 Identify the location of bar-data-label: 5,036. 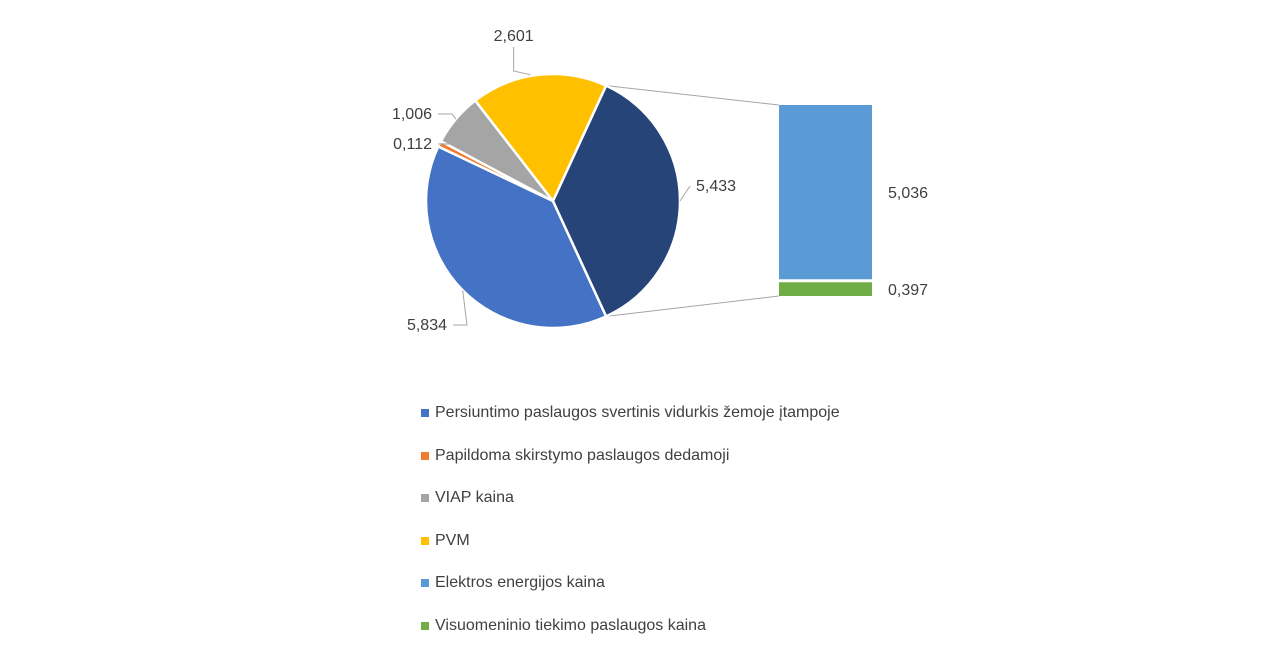
(908, 193).